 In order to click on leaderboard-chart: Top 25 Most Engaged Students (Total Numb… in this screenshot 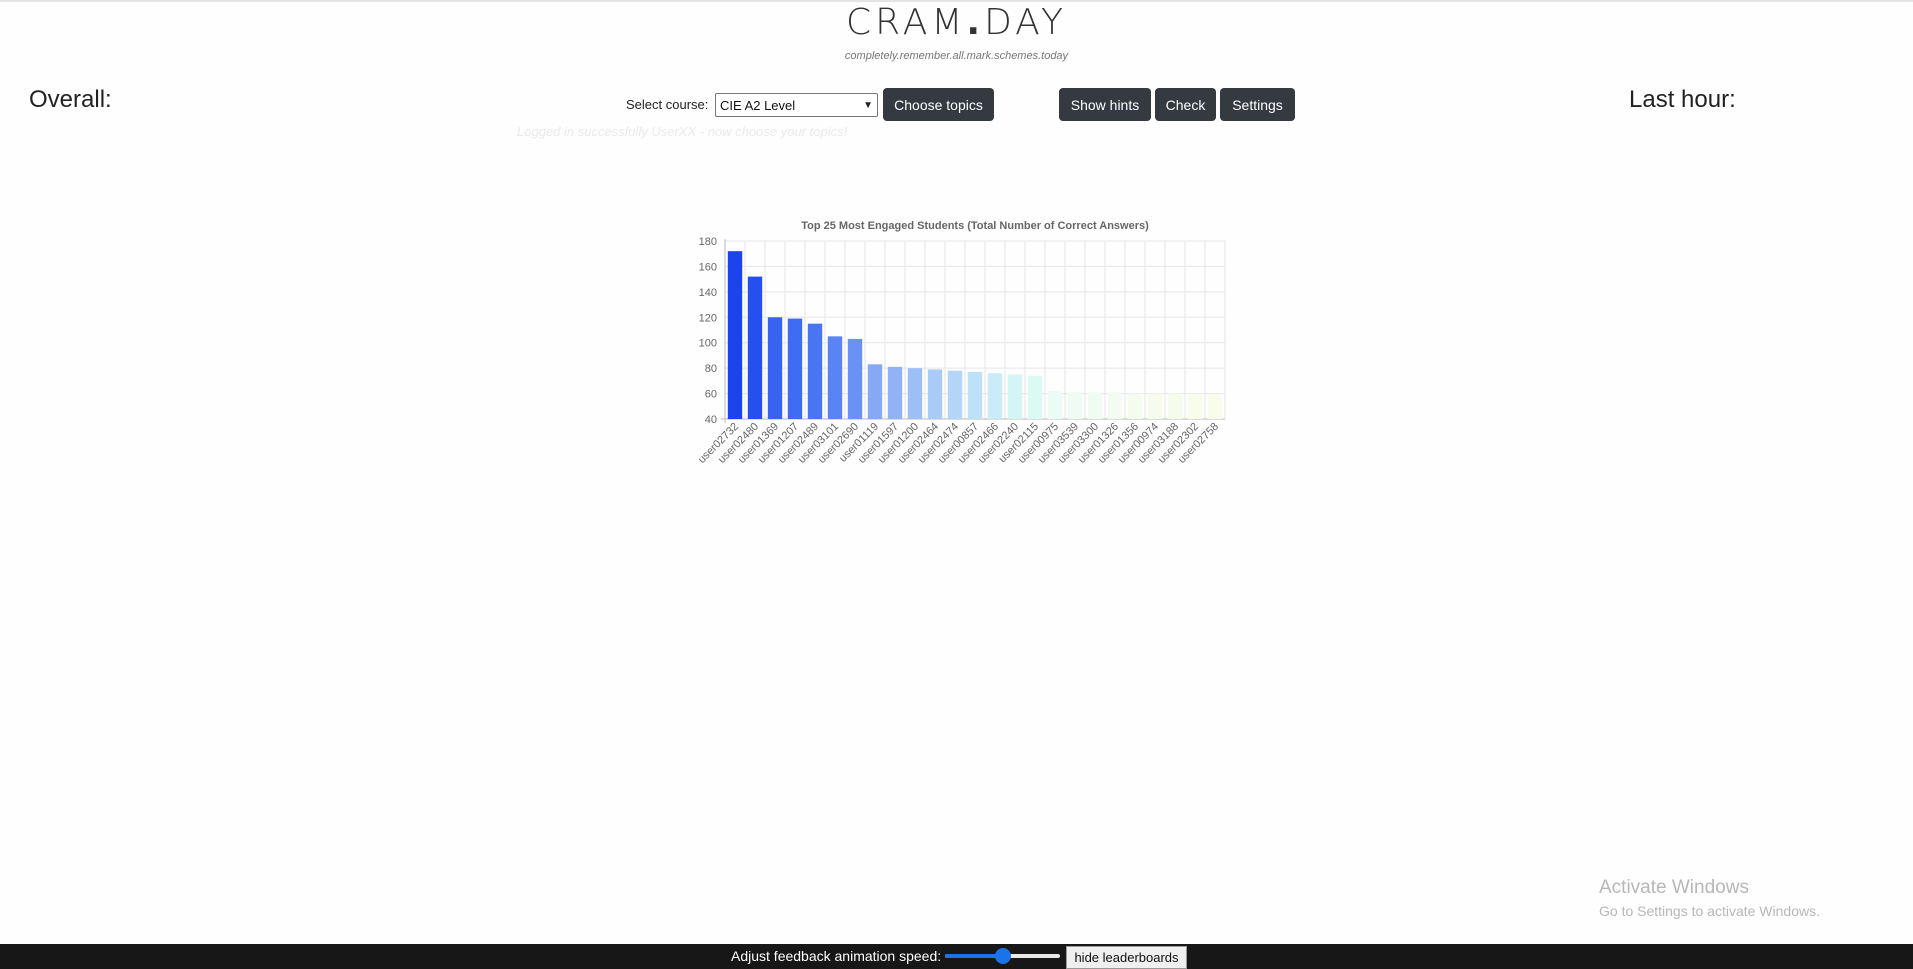, I will do `click(961, 343)`.